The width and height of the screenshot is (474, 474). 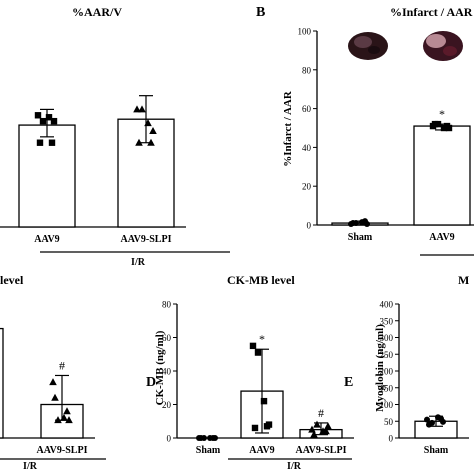 I want to click on level-bar, so click(x=2, y=383).